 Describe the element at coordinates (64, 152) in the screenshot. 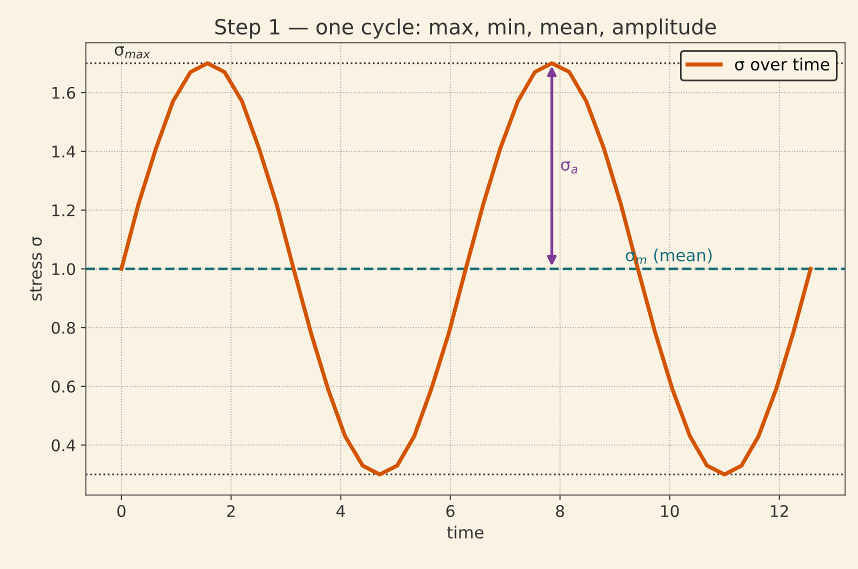

I see `y-tick-label: 1.4` at that location.